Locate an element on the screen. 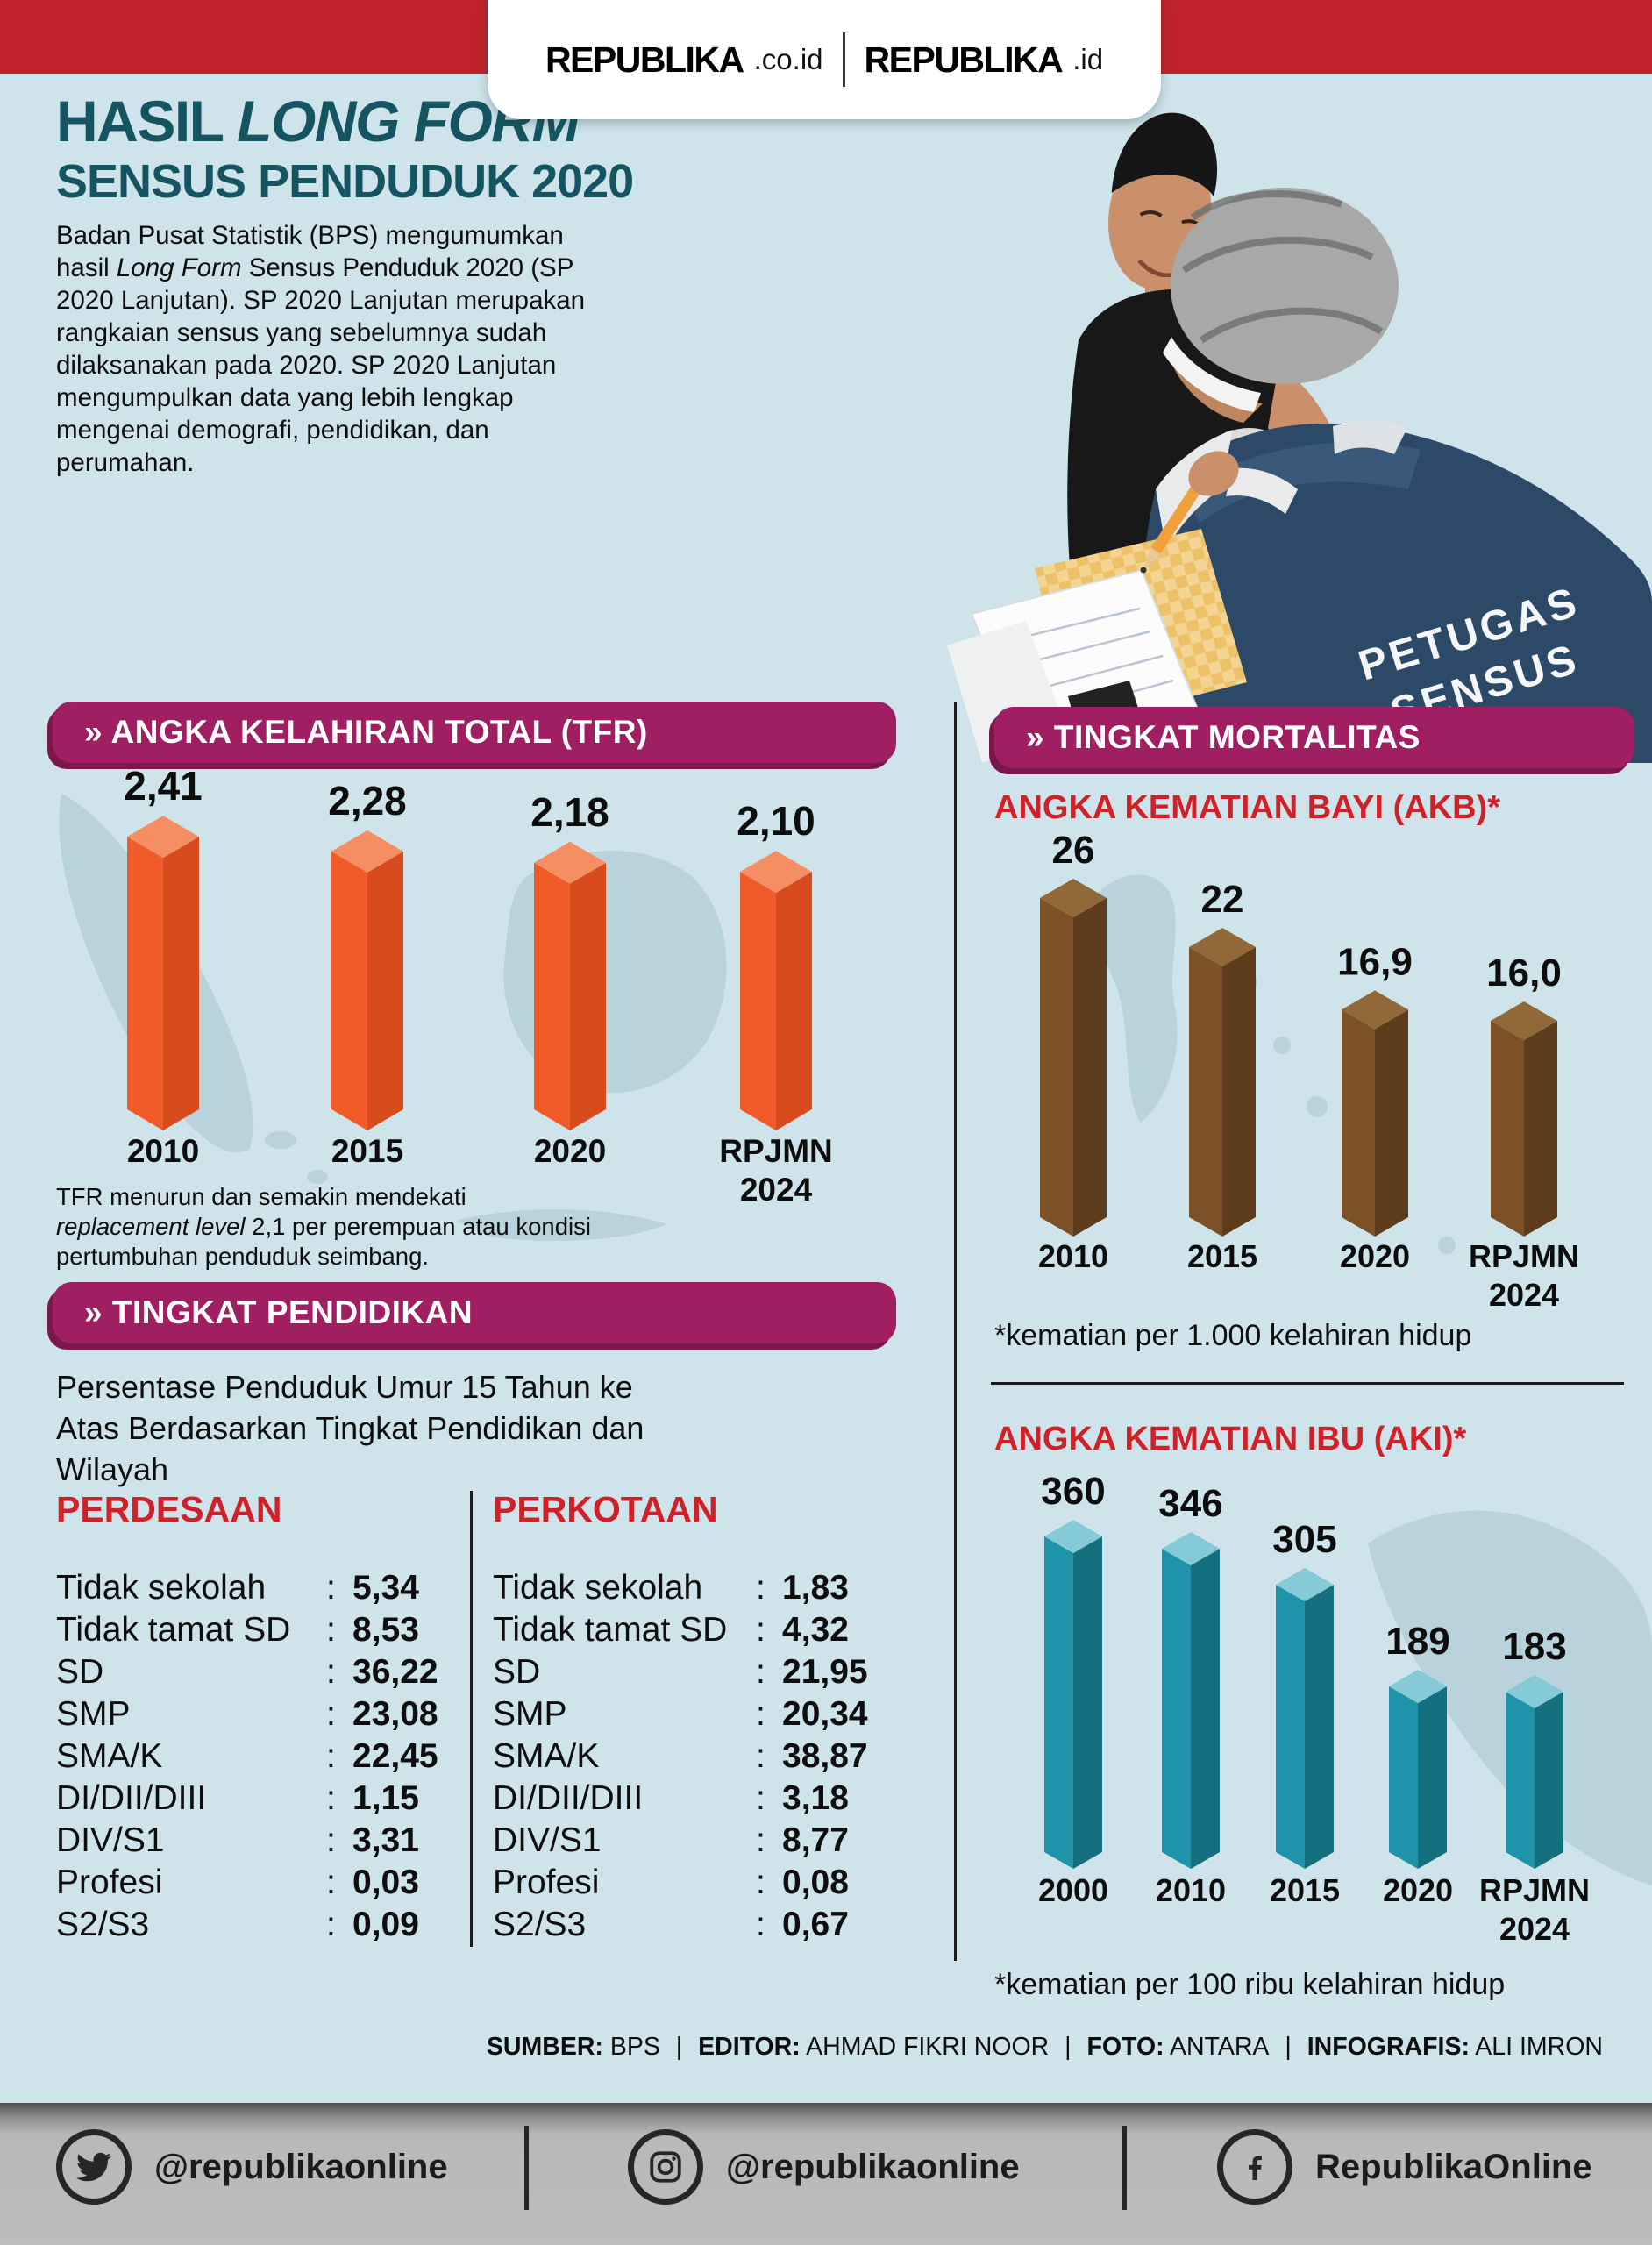 This screenshot has height=2245, width=1652. perdesaan-label: SD is located at coordinates (80, 1672).